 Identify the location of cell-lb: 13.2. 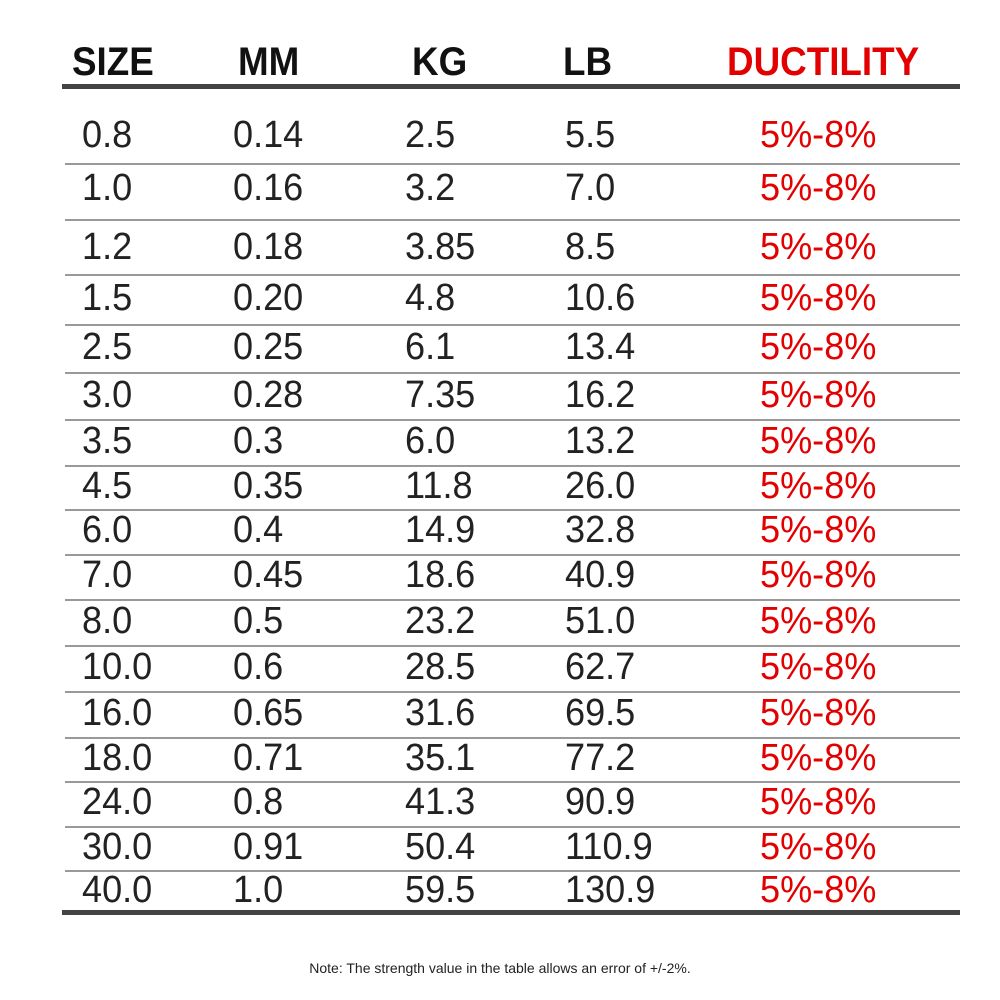
(600, 441).